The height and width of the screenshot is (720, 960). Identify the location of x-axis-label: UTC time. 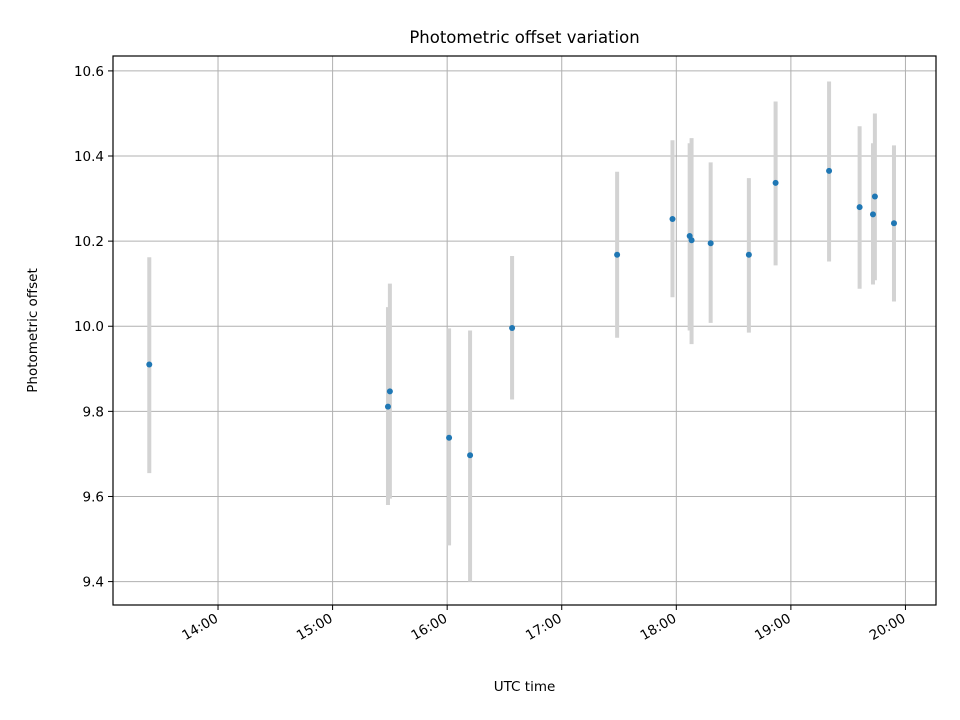
(525, 687).